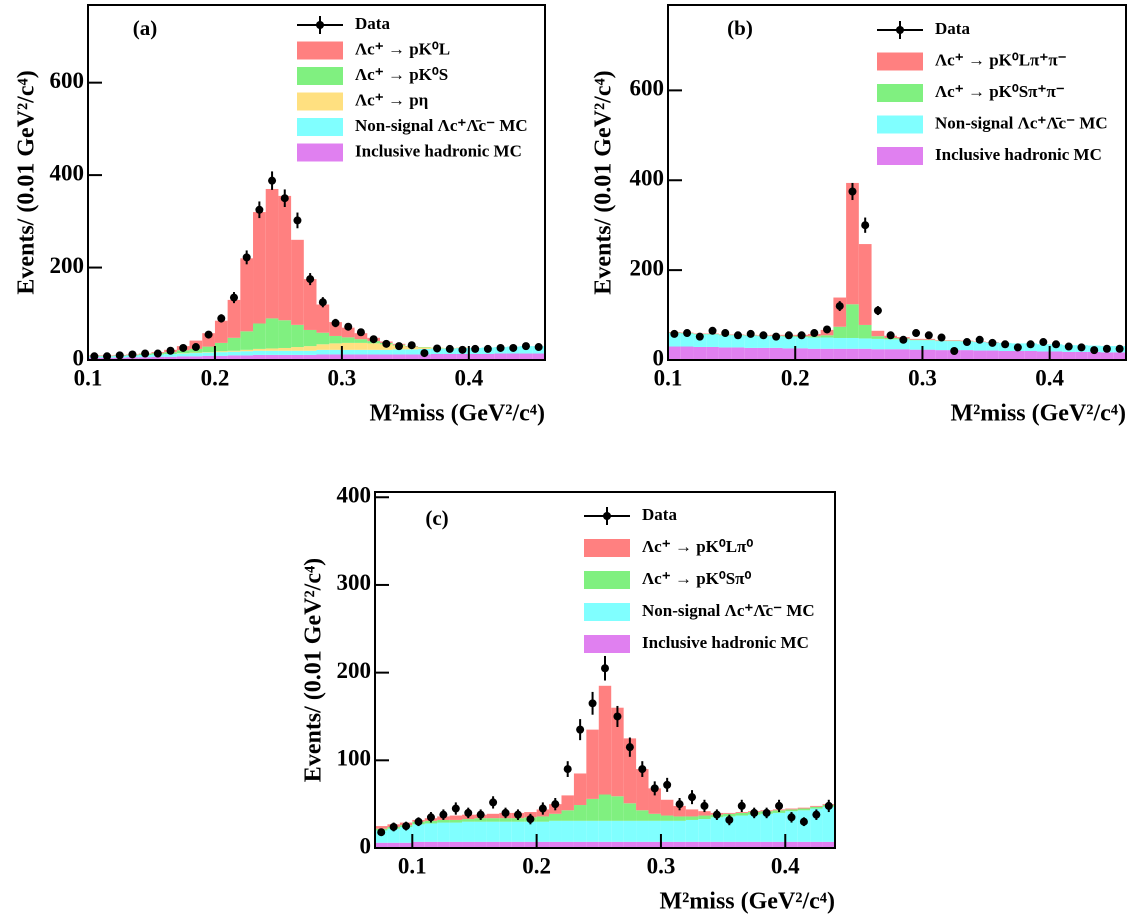 This screenshot has height=922, width=1134. Describe the element at coordinates (1021, 122) in the screenshot. I see `legend-label: Non-signal Λc⁺Λ̄c⁻ MC` at that location.